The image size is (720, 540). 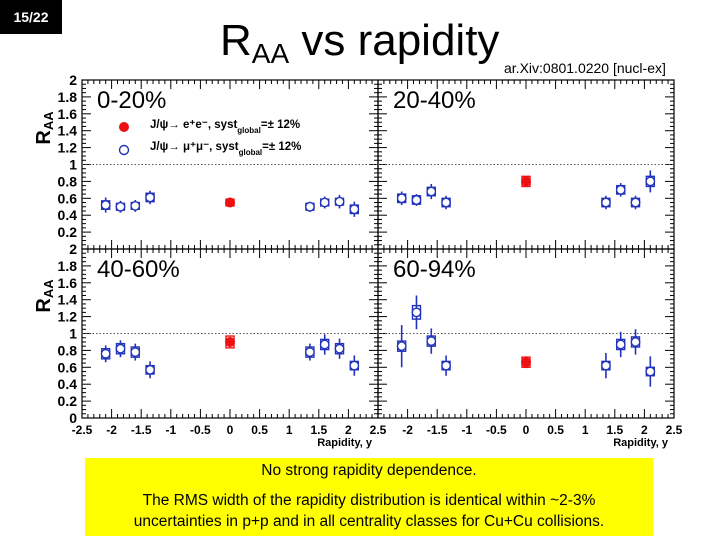 I want to click on panel-label: 60-94%, so click(x=434, y=269).